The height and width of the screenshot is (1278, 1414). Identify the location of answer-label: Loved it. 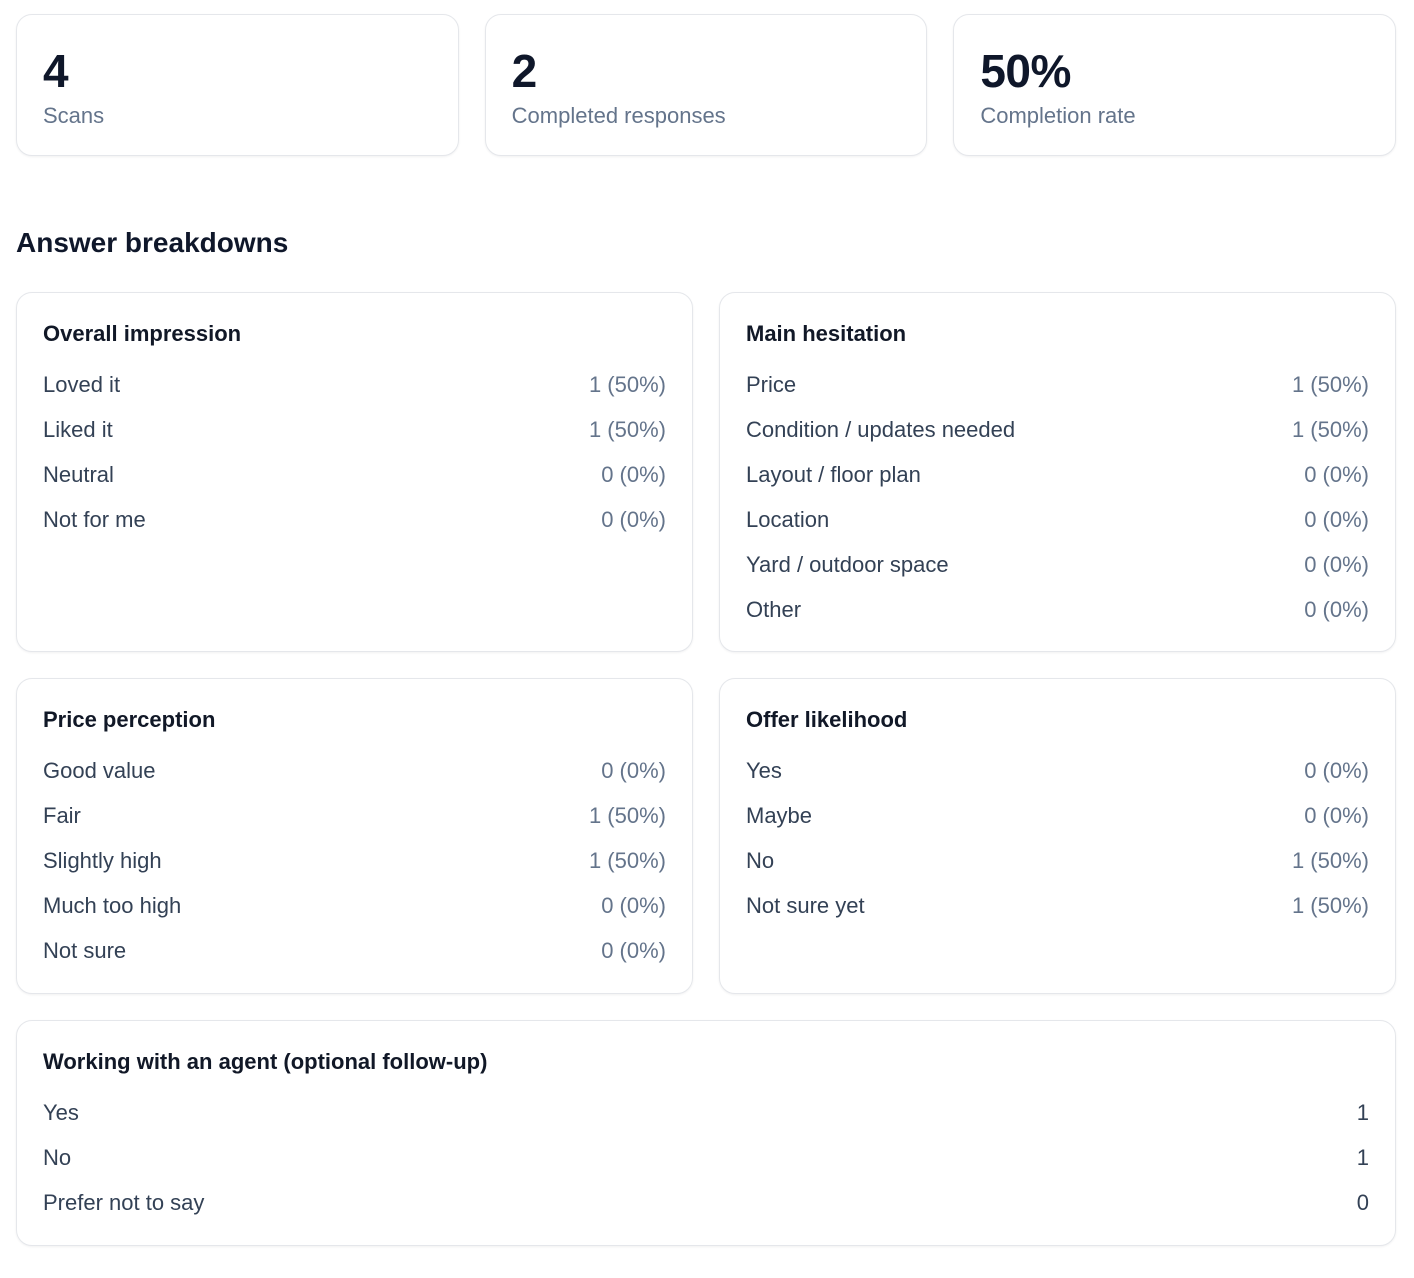
(82, 384).